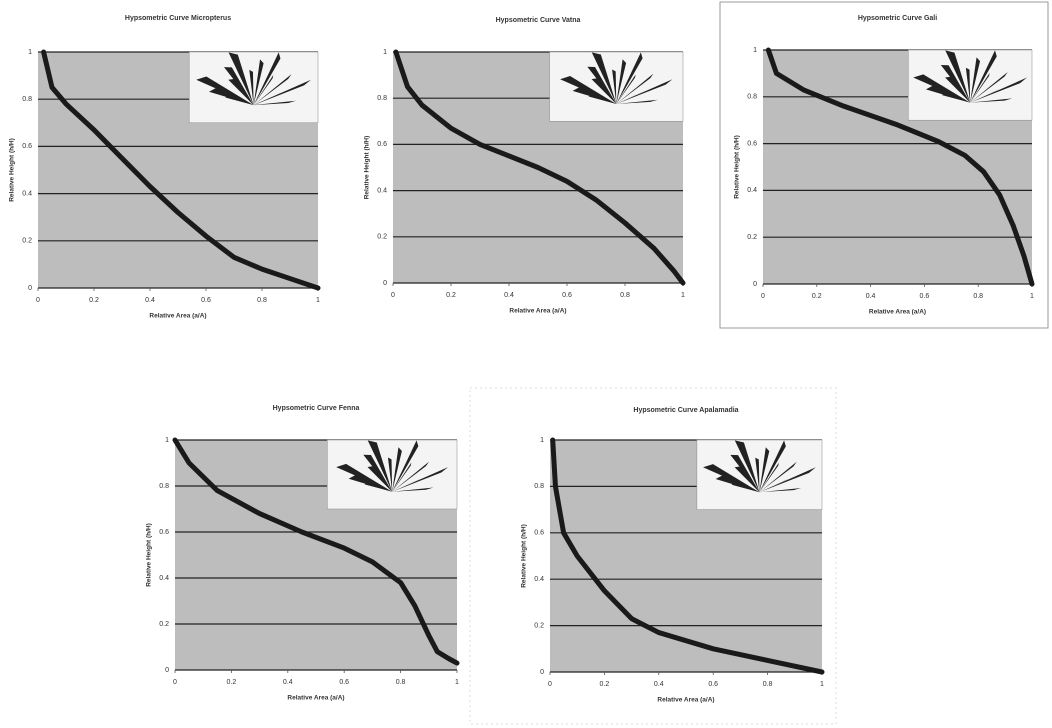  I want to click on panel-frame, so click(884, 165).